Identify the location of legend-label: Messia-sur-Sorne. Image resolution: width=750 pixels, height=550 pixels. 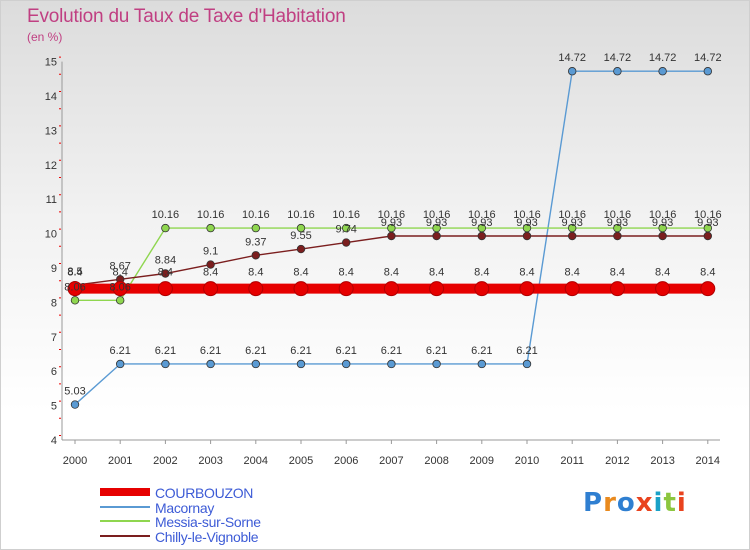
(208, 522).